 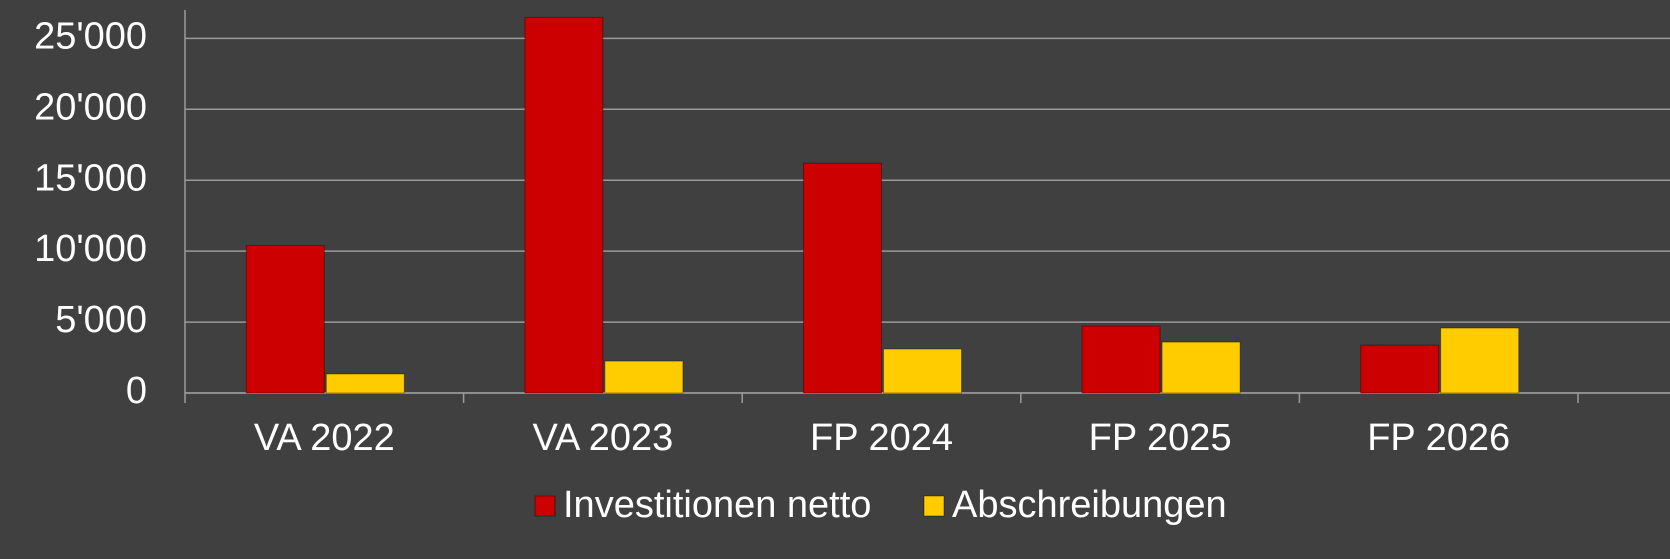 What do you see at coordinates (90, 178) in the screenshot?
I see `y-tick-label: 15'000` at bounding box center [90, 178].